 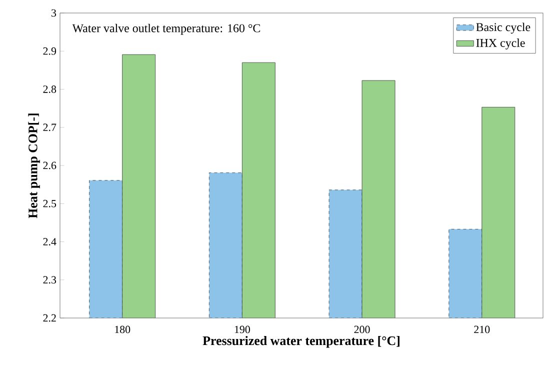 I want to click on x-tick-label: 210, so click(x=482, y=330).